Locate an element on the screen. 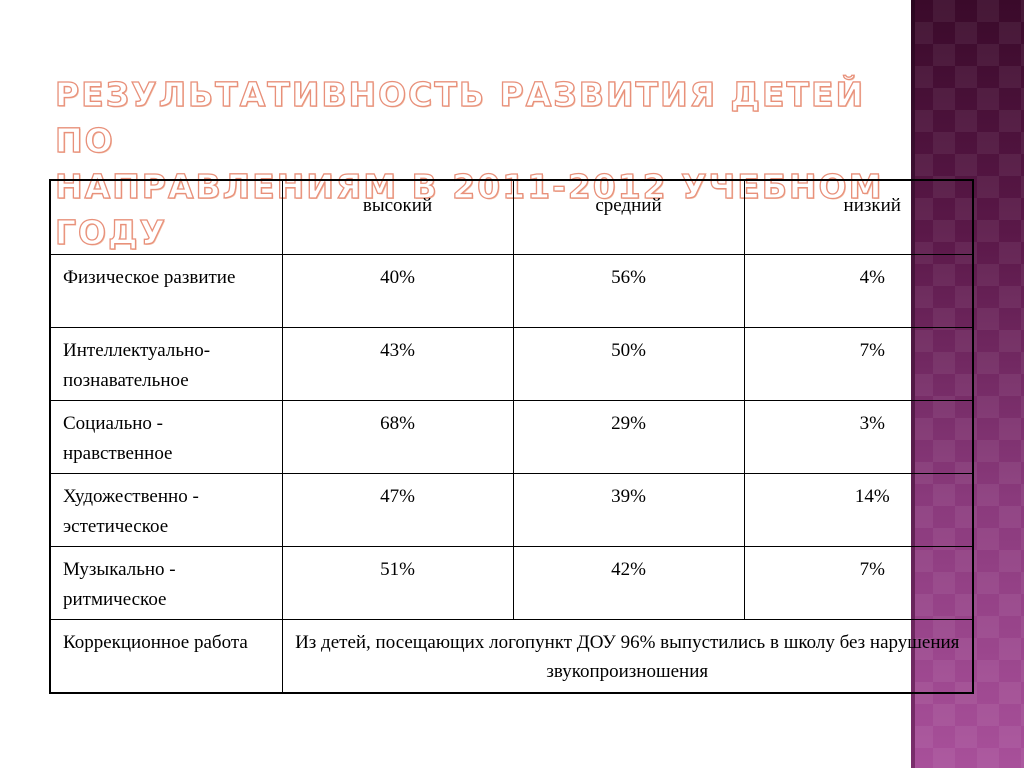  row-label: Интеллектуально-познавательное is located at coordinates (166, 364).